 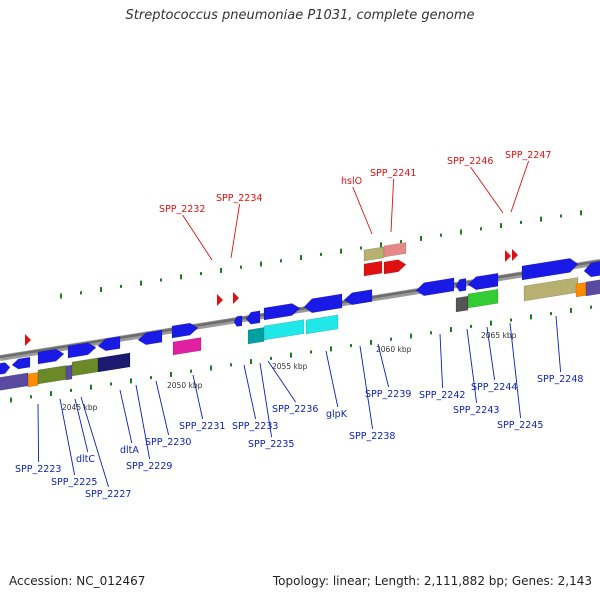 I want to click on gene-label-hslO: hslO, so click(x=351, y=181).